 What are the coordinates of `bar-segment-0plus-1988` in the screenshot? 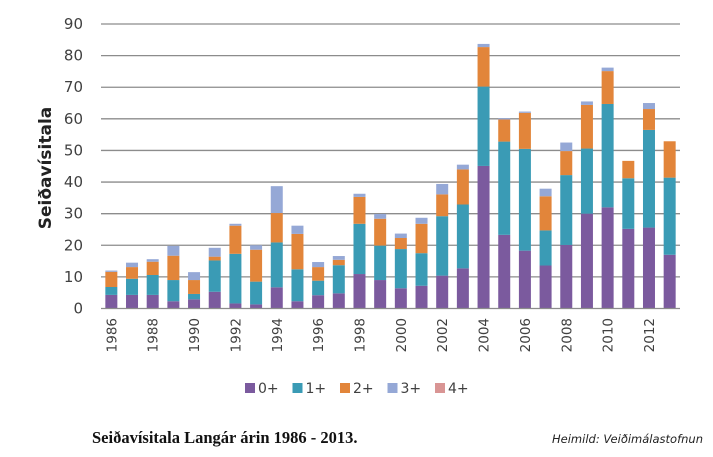 It's located at (152, 301).